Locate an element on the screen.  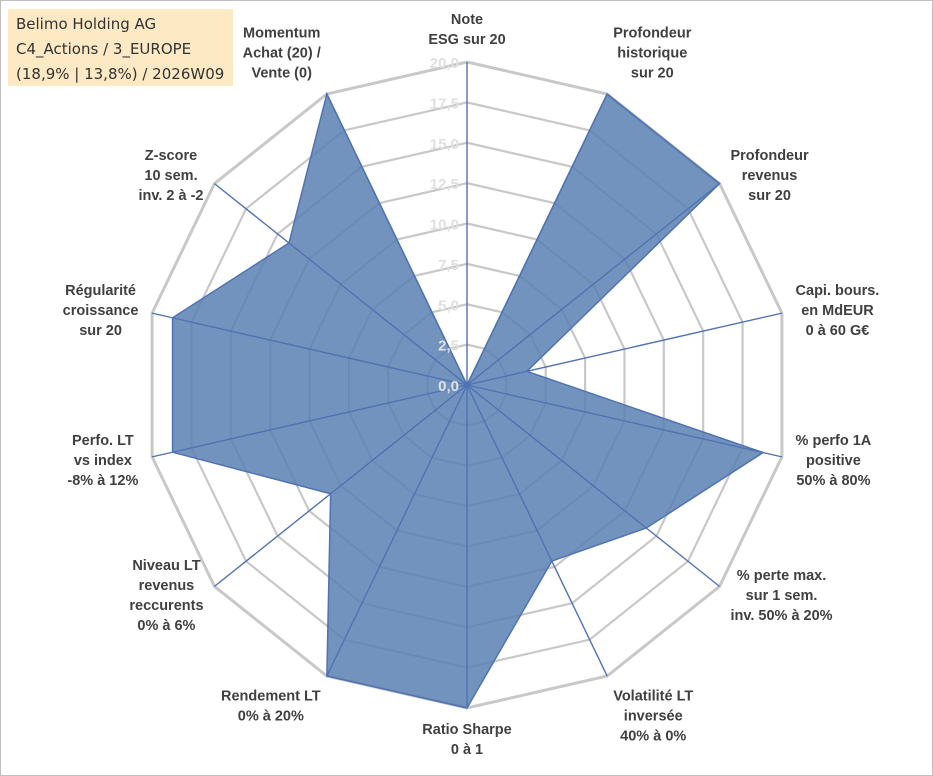
axis-label-line: Note is located at coordinates (467, 20).